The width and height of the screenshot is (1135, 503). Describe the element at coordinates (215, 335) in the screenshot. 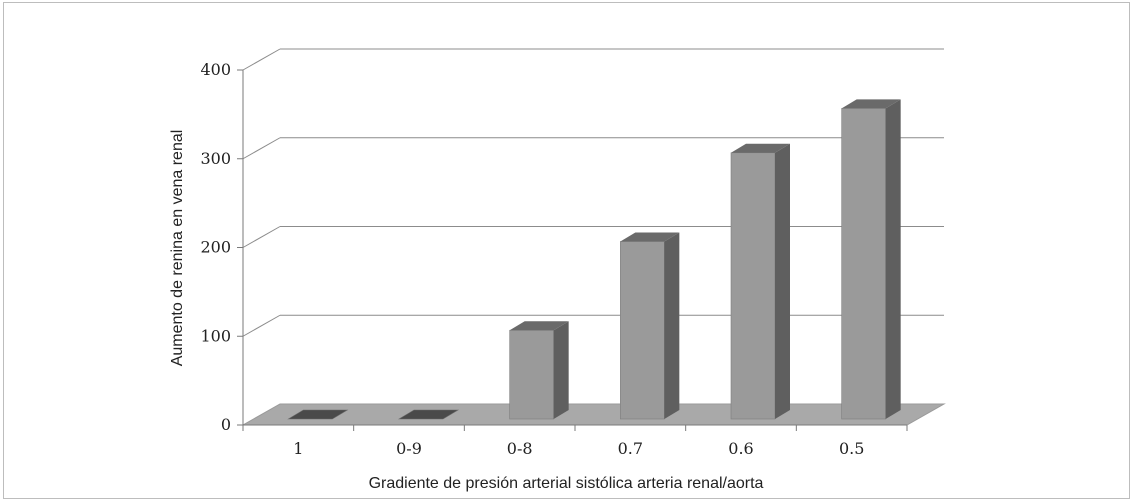

I see `y-tick-label: 100` at that location.